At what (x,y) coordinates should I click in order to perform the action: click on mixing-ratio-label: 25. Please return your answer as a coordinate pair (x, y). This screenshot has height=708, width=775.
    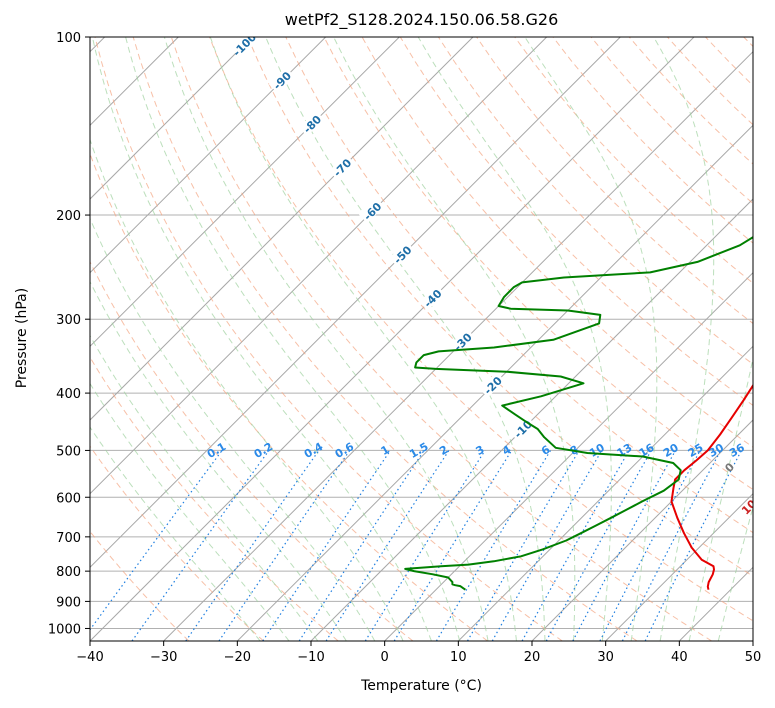
    Looking at the image, I should click on (696, 450).